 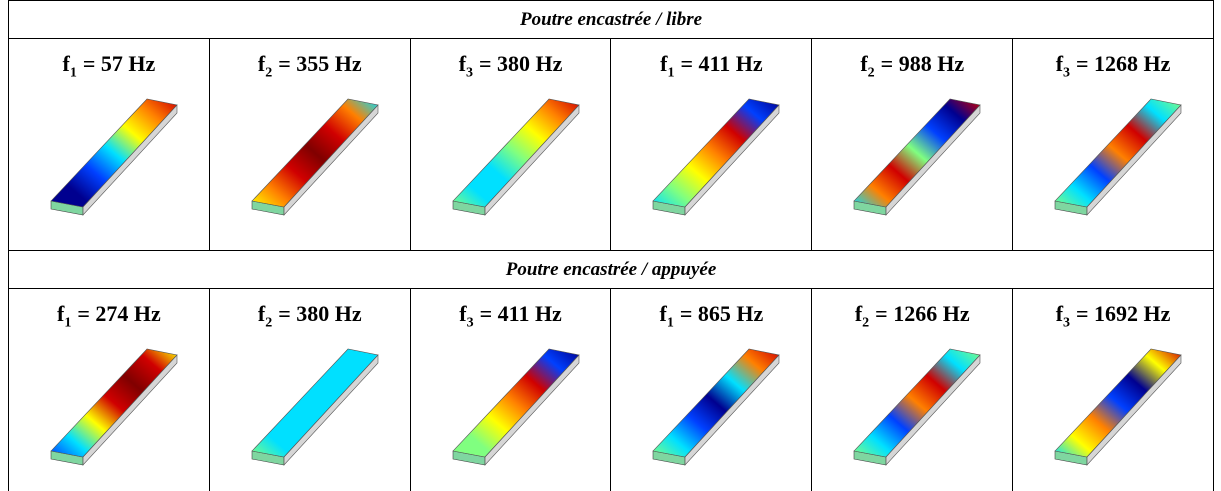 I want to click on section-row: Poutre encastrée / libre, so click(x=611, y=20).